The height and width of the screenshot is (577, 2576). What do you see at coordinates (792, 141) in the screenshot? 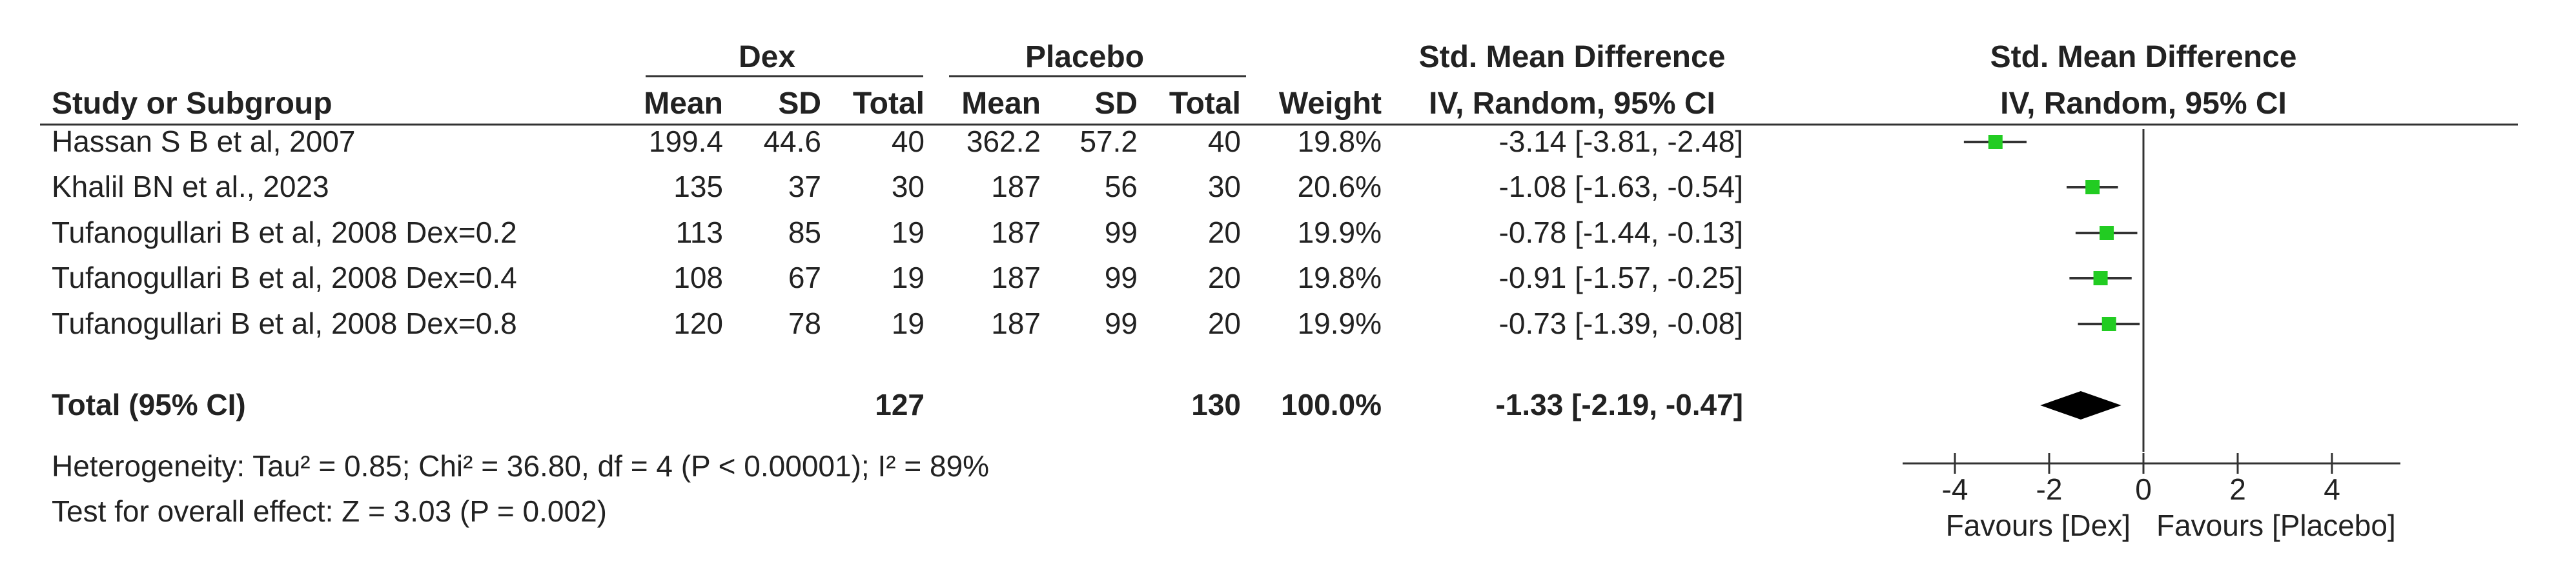
I see `study-sd1-cell: 44.6` at bounding box center [792, 141].